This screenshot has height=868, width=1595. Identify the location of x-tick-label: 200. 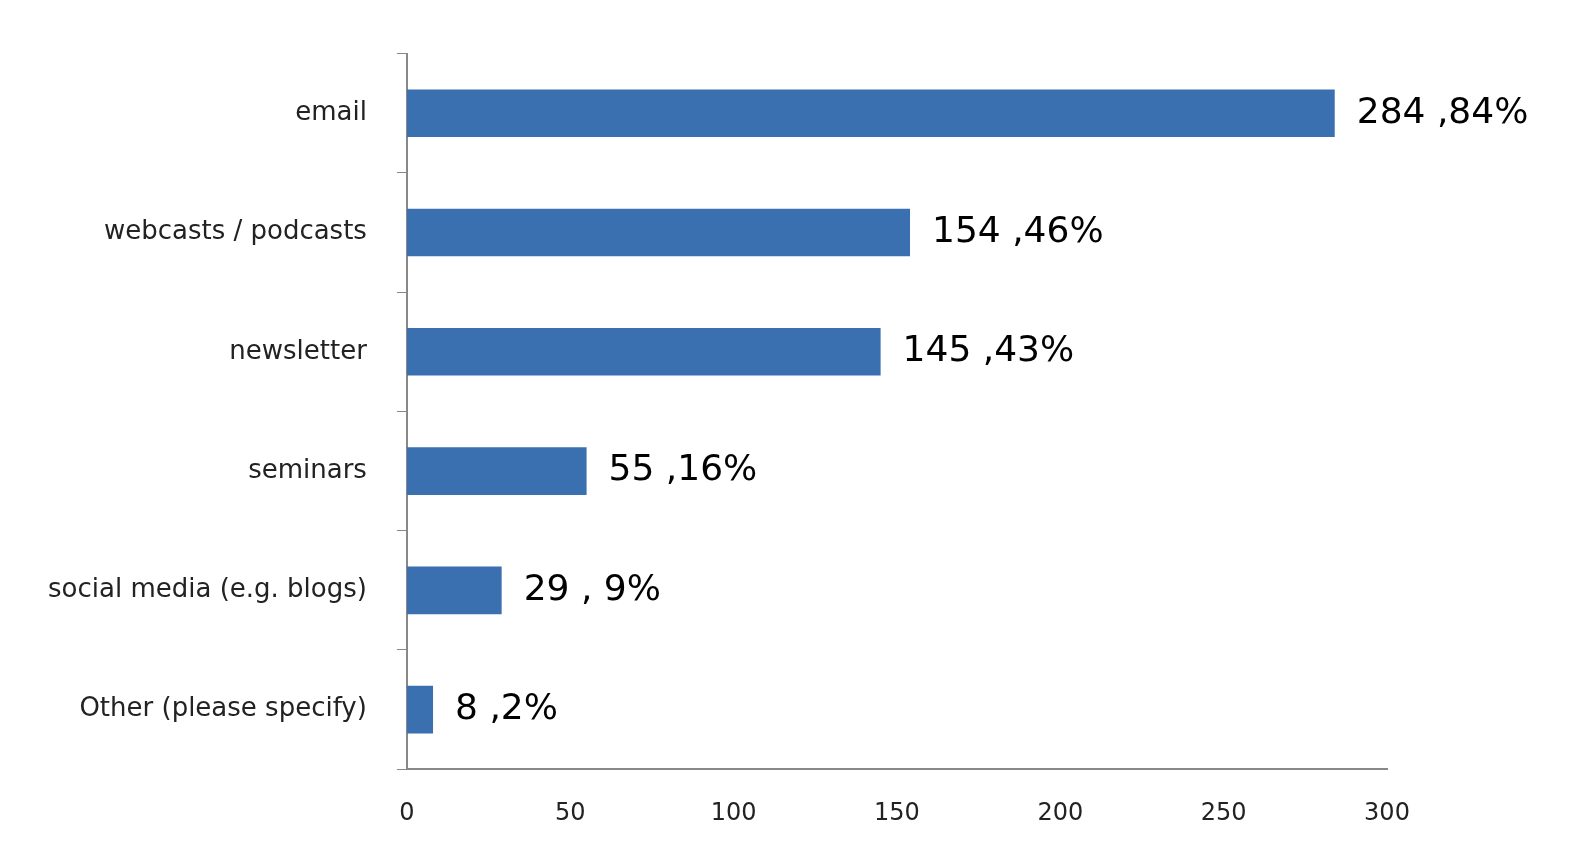
(1060, 811).